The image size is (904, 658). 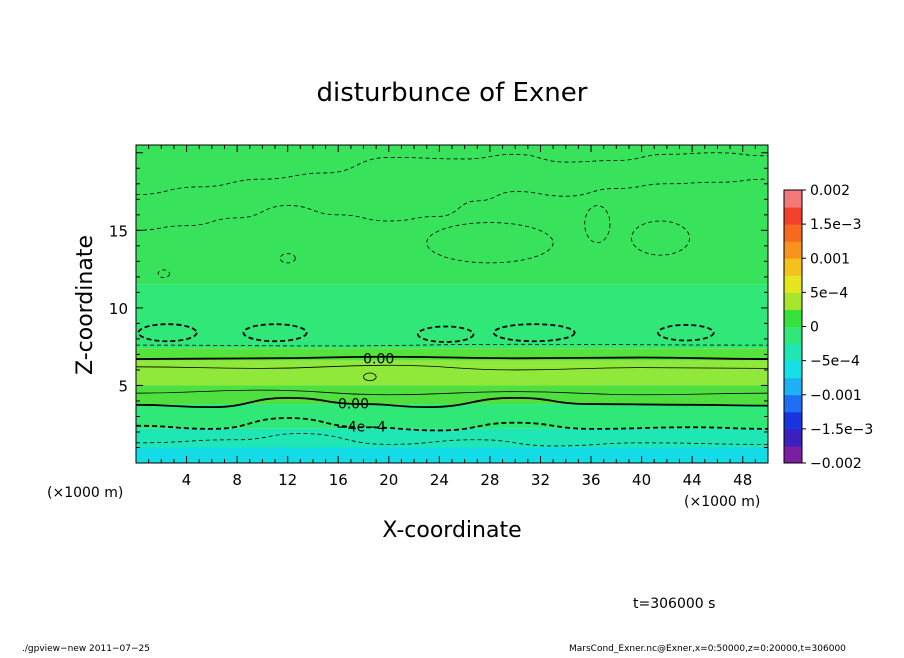 What do you see at coordinates (353, 404) in the screenshot?
I see `contour-label-1: 0.00` at bounding box center [353, 404].